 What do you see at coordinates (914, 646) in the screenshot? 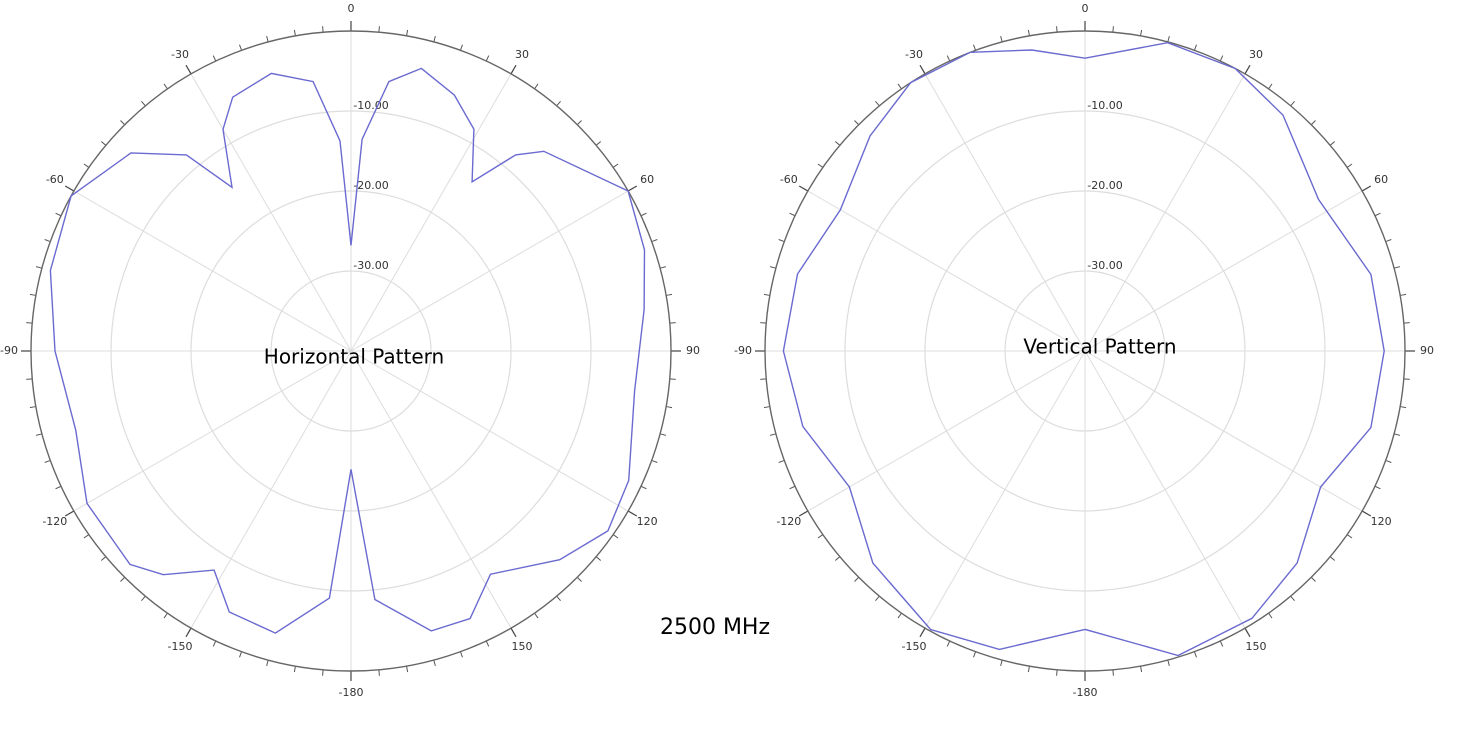
I see `angle-label: -150` at bounding box center [914, 646].